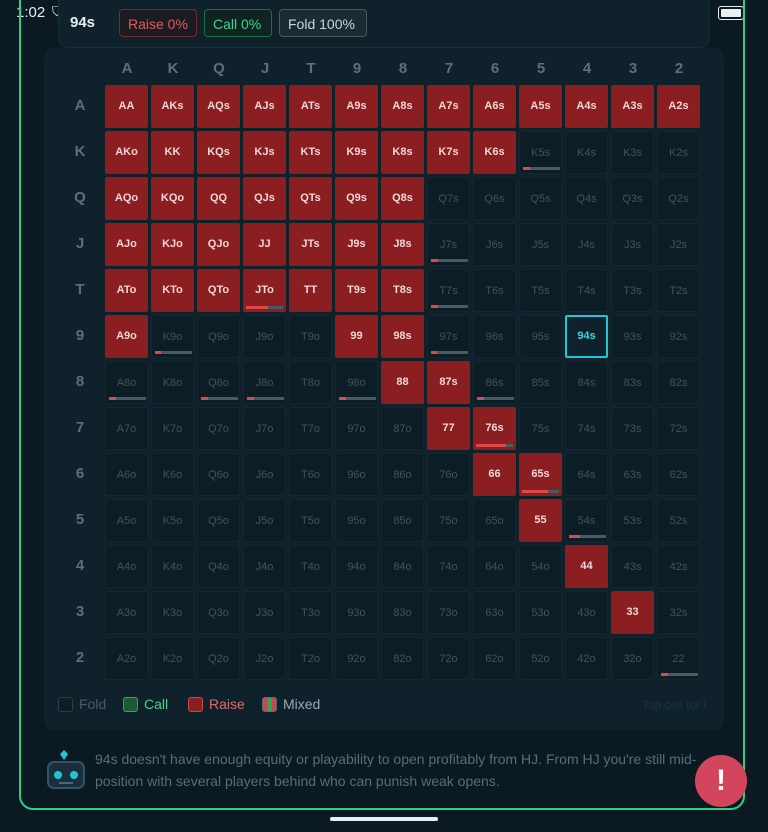  Describe the element at coordinates (448, 290) in the screenshot. I see `range-cell-T7s: T7s` at that location.